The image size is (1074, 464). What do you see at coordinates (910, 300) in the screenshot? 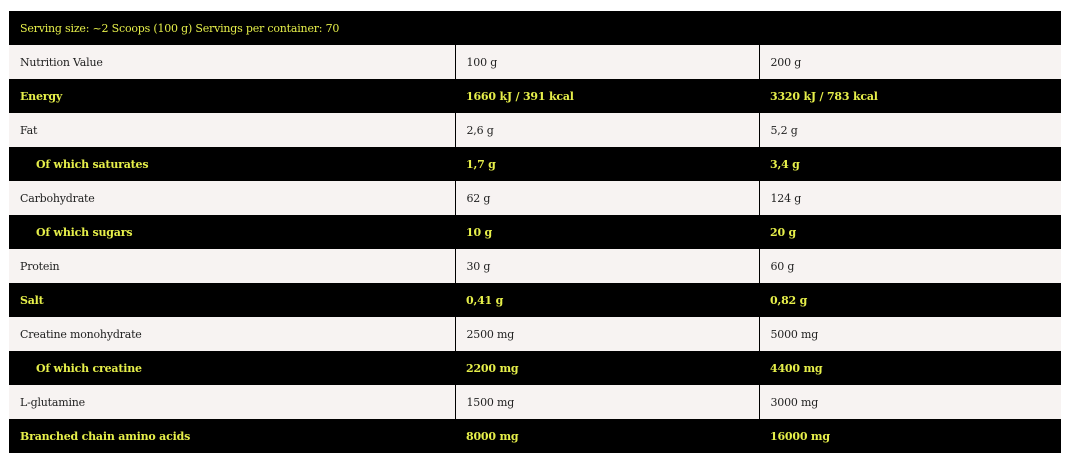
I see `value-200g: 0,82 g` at bounding box center [910, 300].